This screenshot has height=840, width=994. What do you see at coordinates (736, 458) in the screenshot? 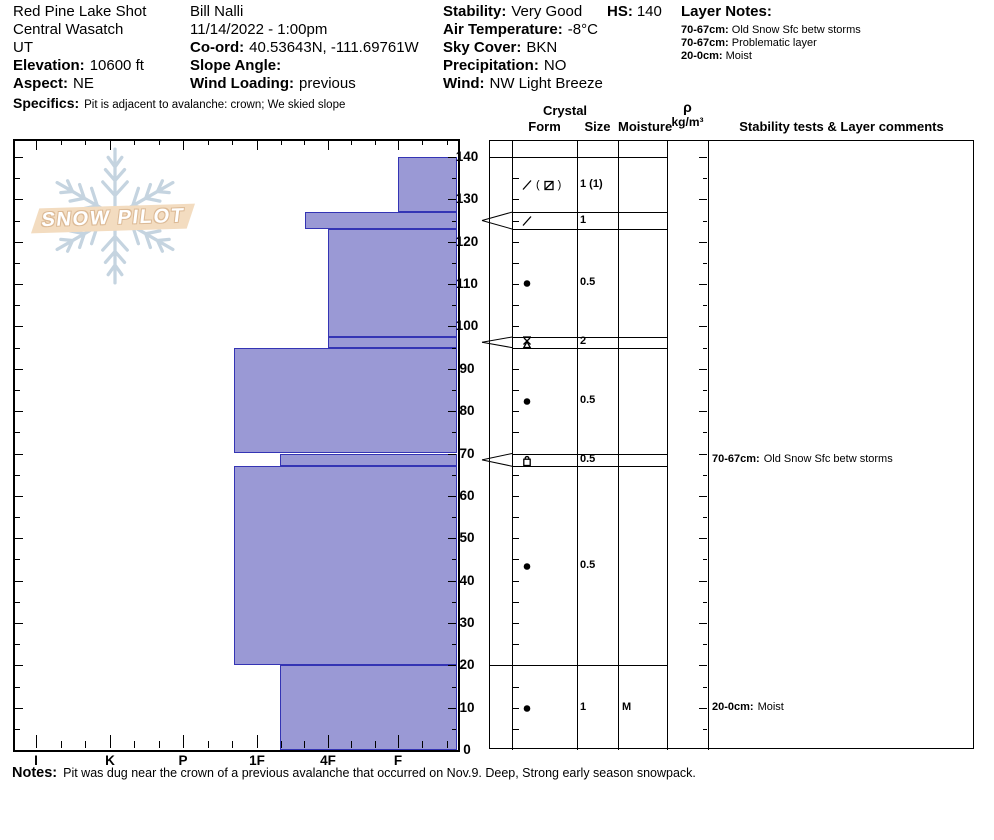
I see `layer-comment-label: 70-67cm:` at bounding box center [736, 458].